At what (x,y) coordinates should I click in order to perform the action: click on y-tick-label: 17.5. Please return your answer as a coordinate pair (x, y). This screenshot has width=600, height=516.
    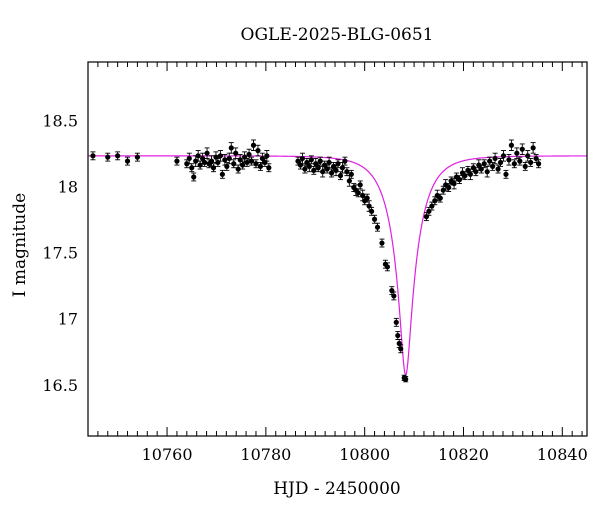
    Looking at the image, I should click on (60, 253).